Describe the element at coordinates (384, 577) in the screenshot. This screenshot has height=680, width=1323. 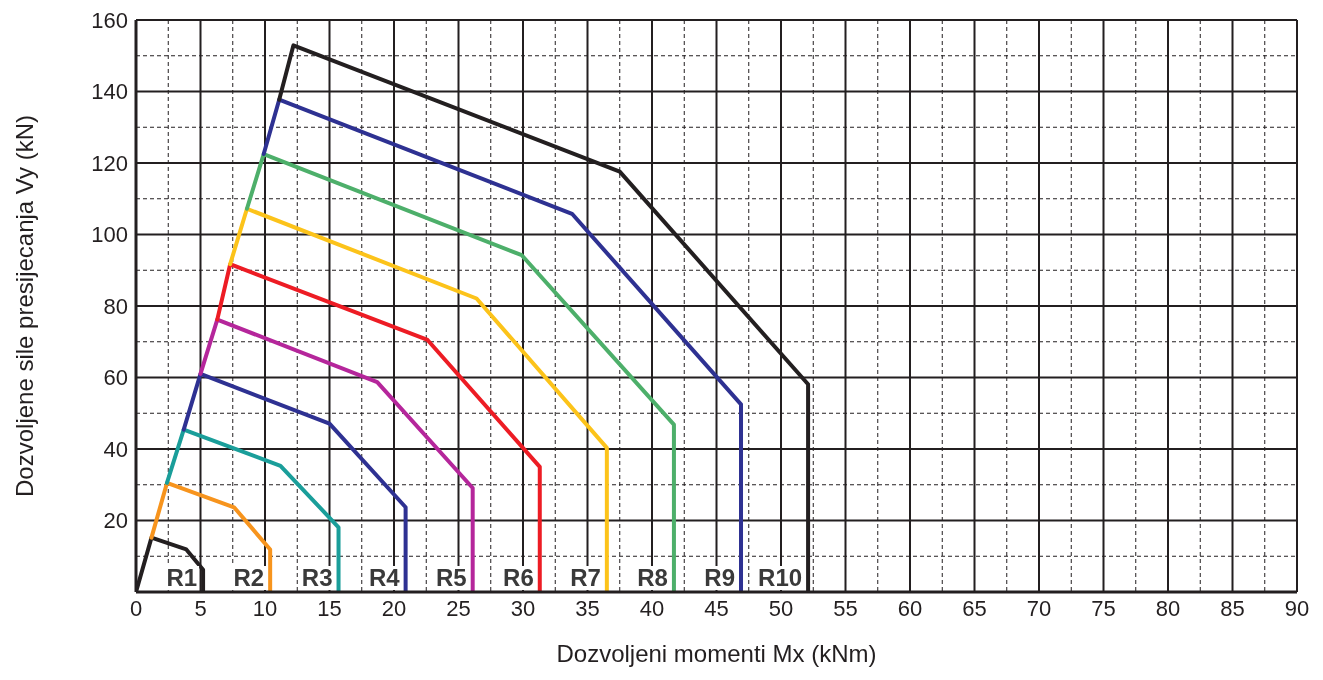
I see `series-label: R4` at that location.